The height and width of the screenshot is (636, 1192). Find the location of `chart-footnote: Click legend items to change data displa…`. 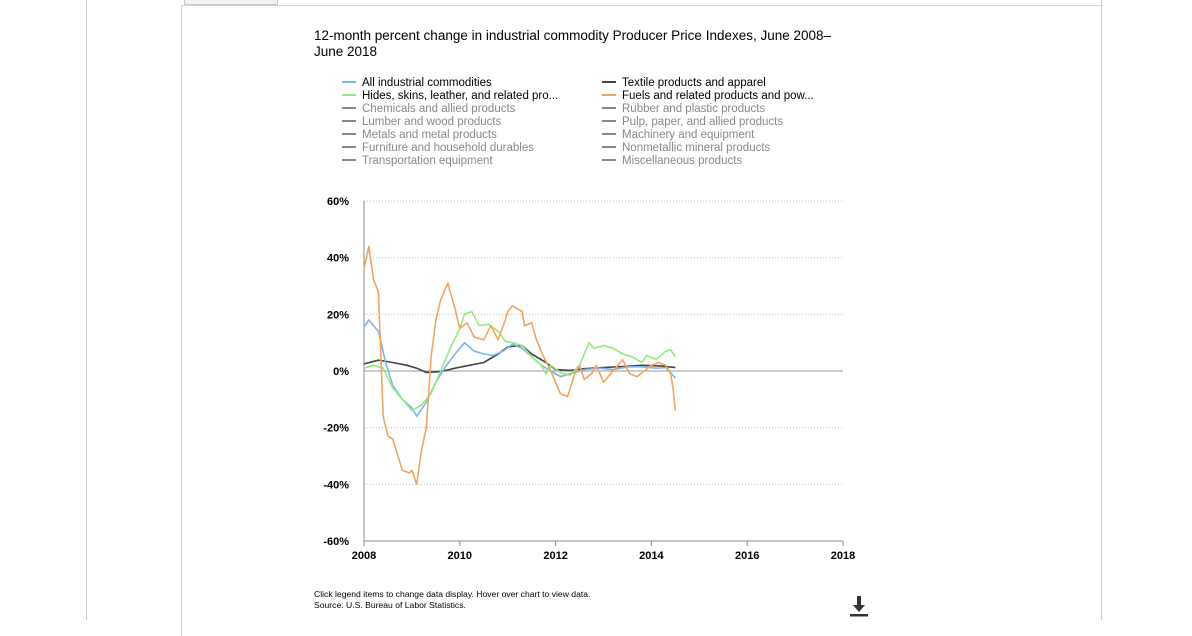

chart-footnote: Click legend items to change data displa… is located at coordinates (452, 600).